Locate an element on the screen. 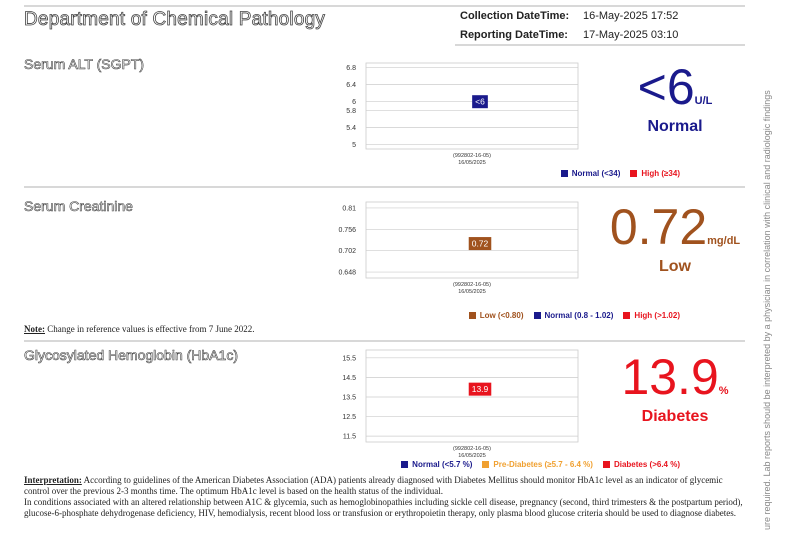 The image size is (786, 536). result-value: 13.9 is located at coordinates (670, 377).